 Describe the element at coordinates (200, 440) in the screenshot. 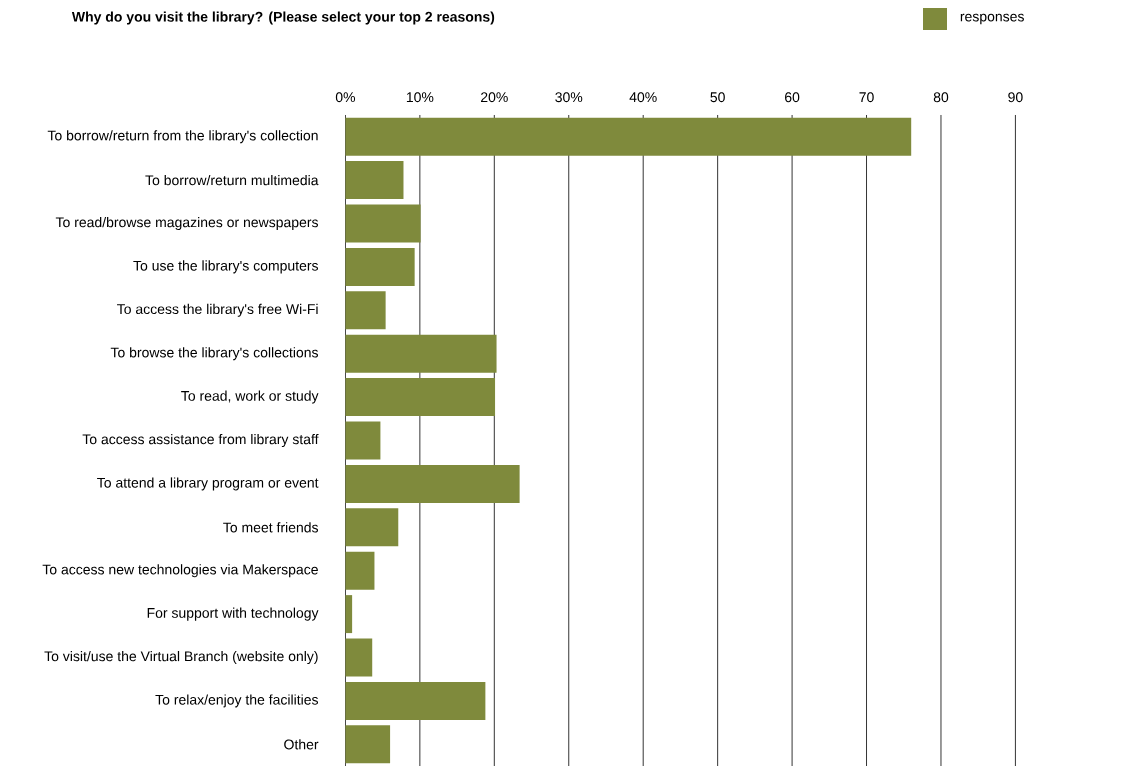

I see `y-tick-label: To access assistance from library staff` at that location.